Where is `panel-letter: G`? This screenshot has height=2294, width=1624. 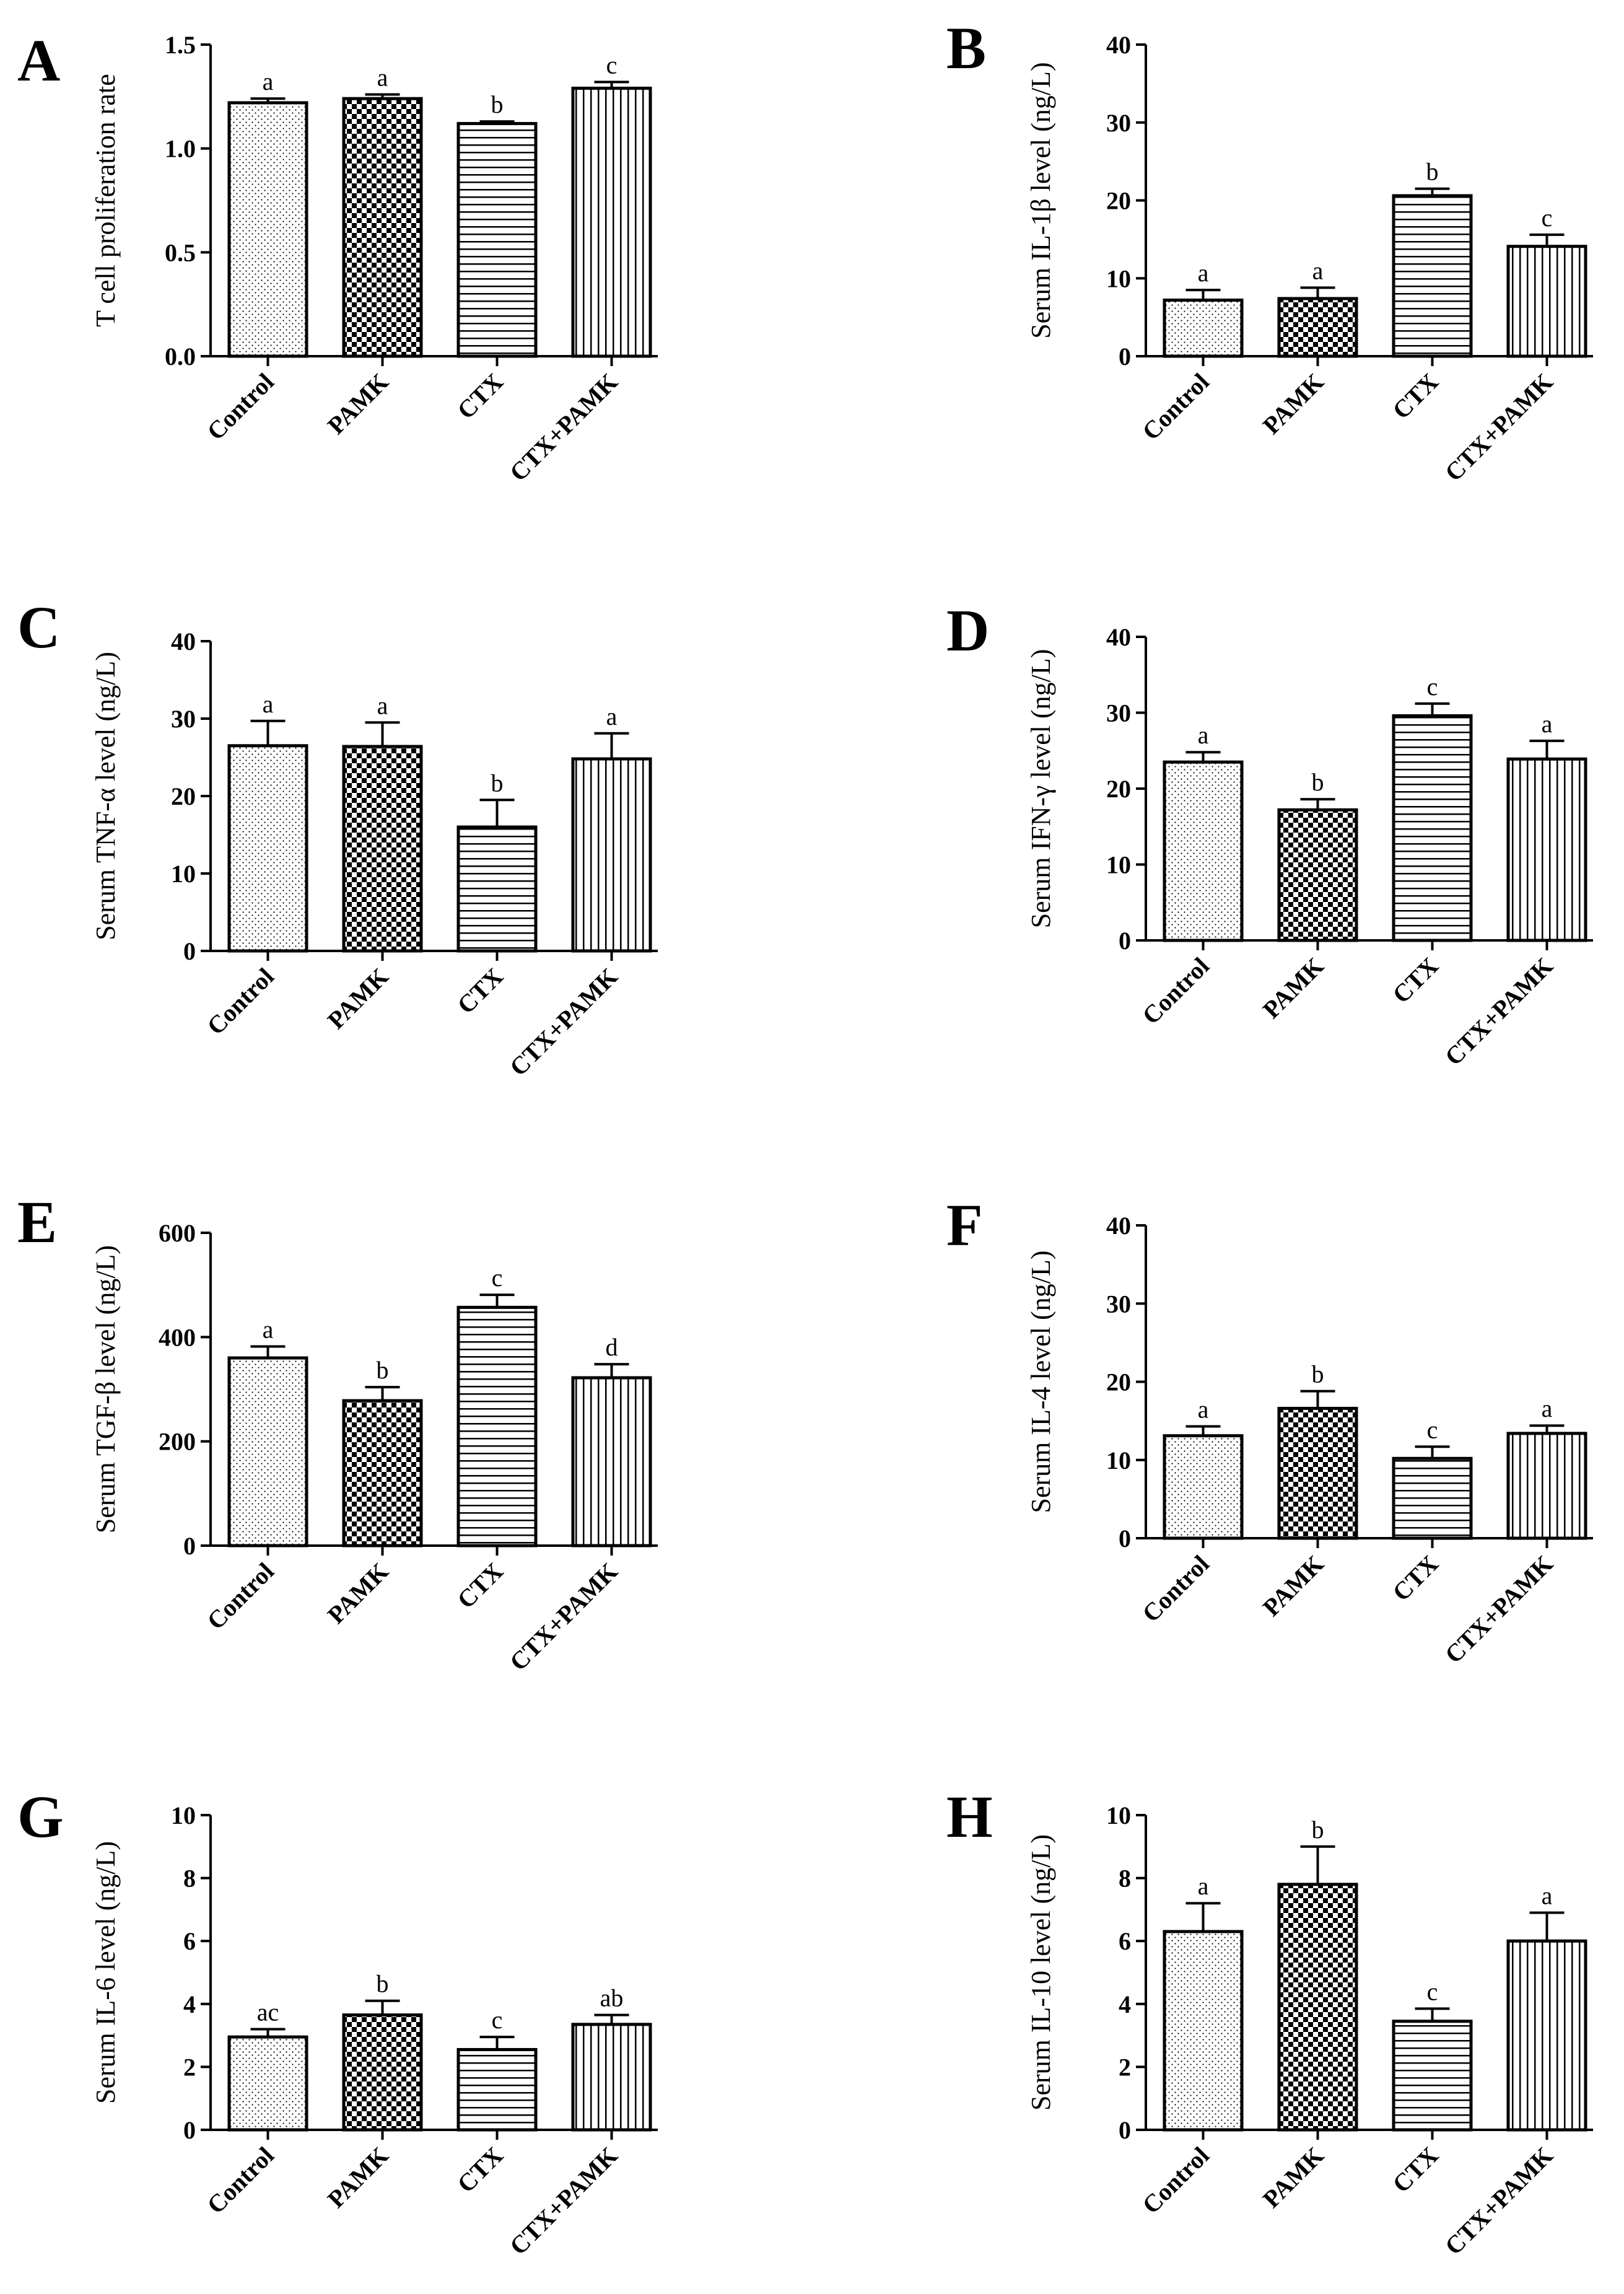 panel-letter: G is located at coordinates (40, 1817).